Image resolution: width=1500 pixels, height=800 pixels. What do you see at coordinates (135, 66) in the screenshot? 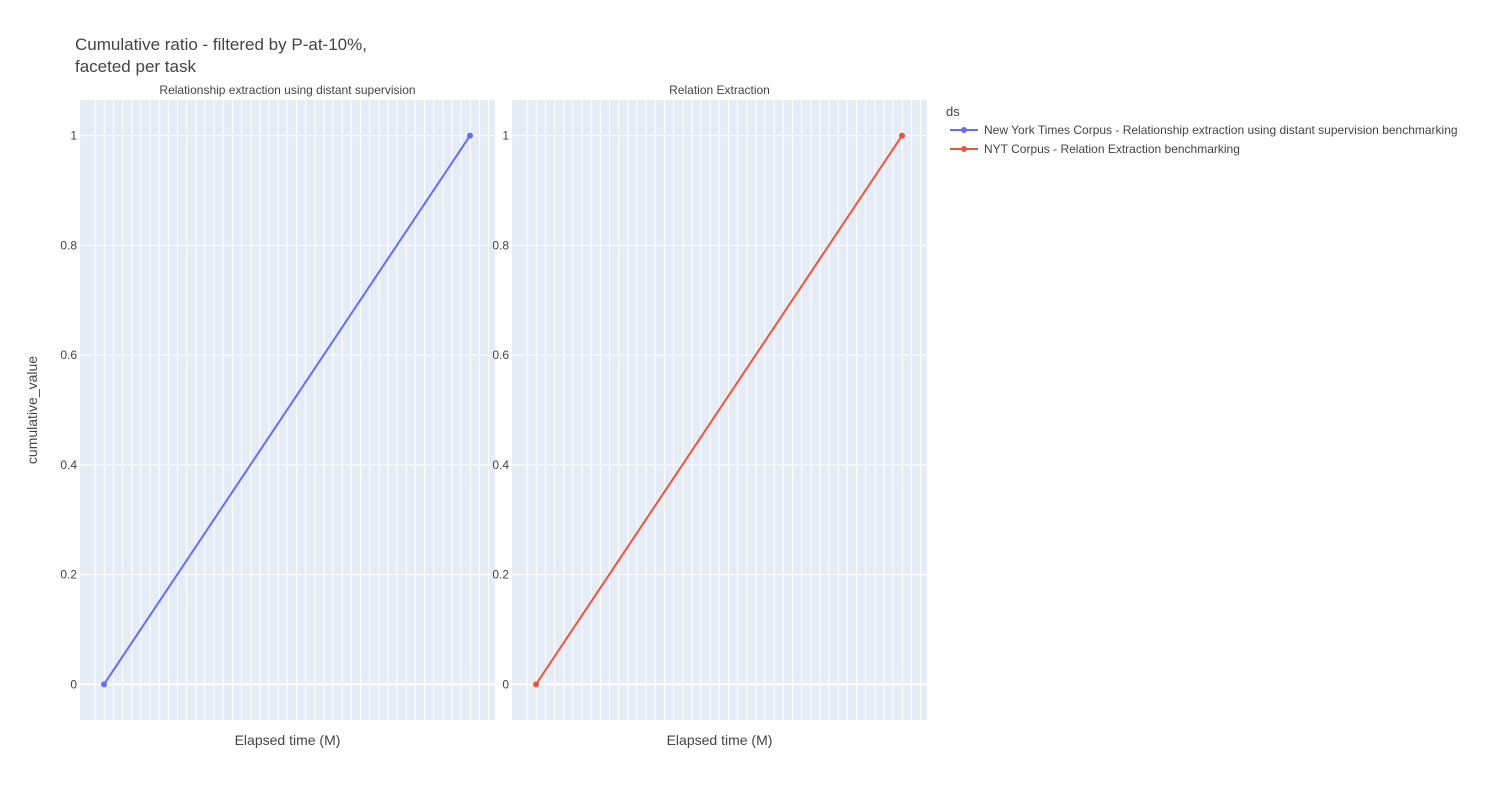
I see `chart-title-line-2: faceted per task` at bounding box center [135, 66].